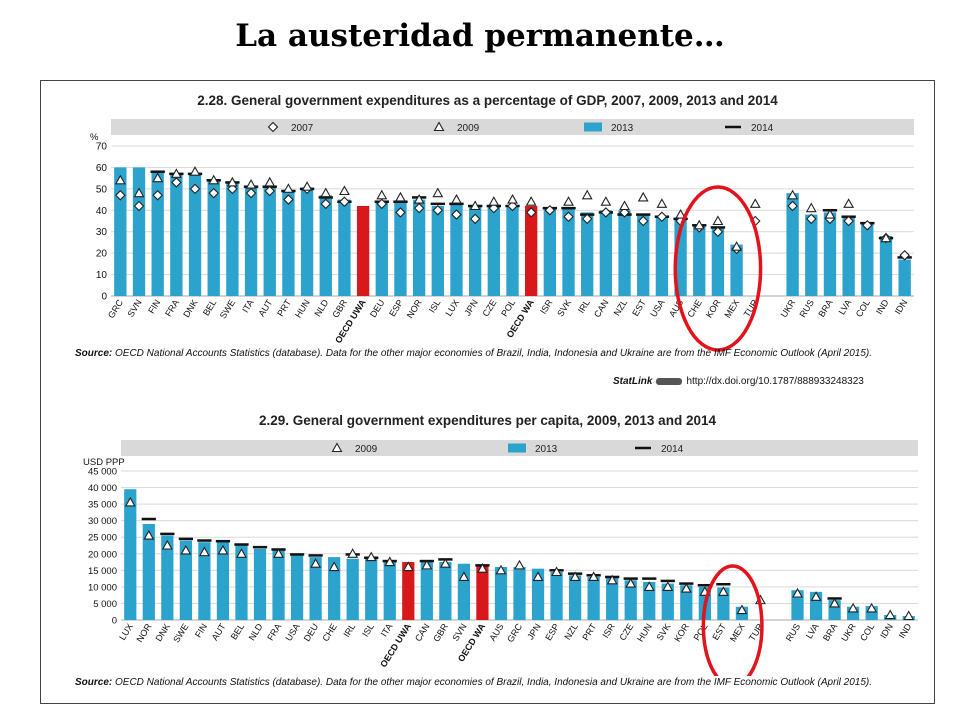  Describe the element at coordinates (104, 462) in the screenshot. I see `fig229-y-unit: USD PPP` at that location.